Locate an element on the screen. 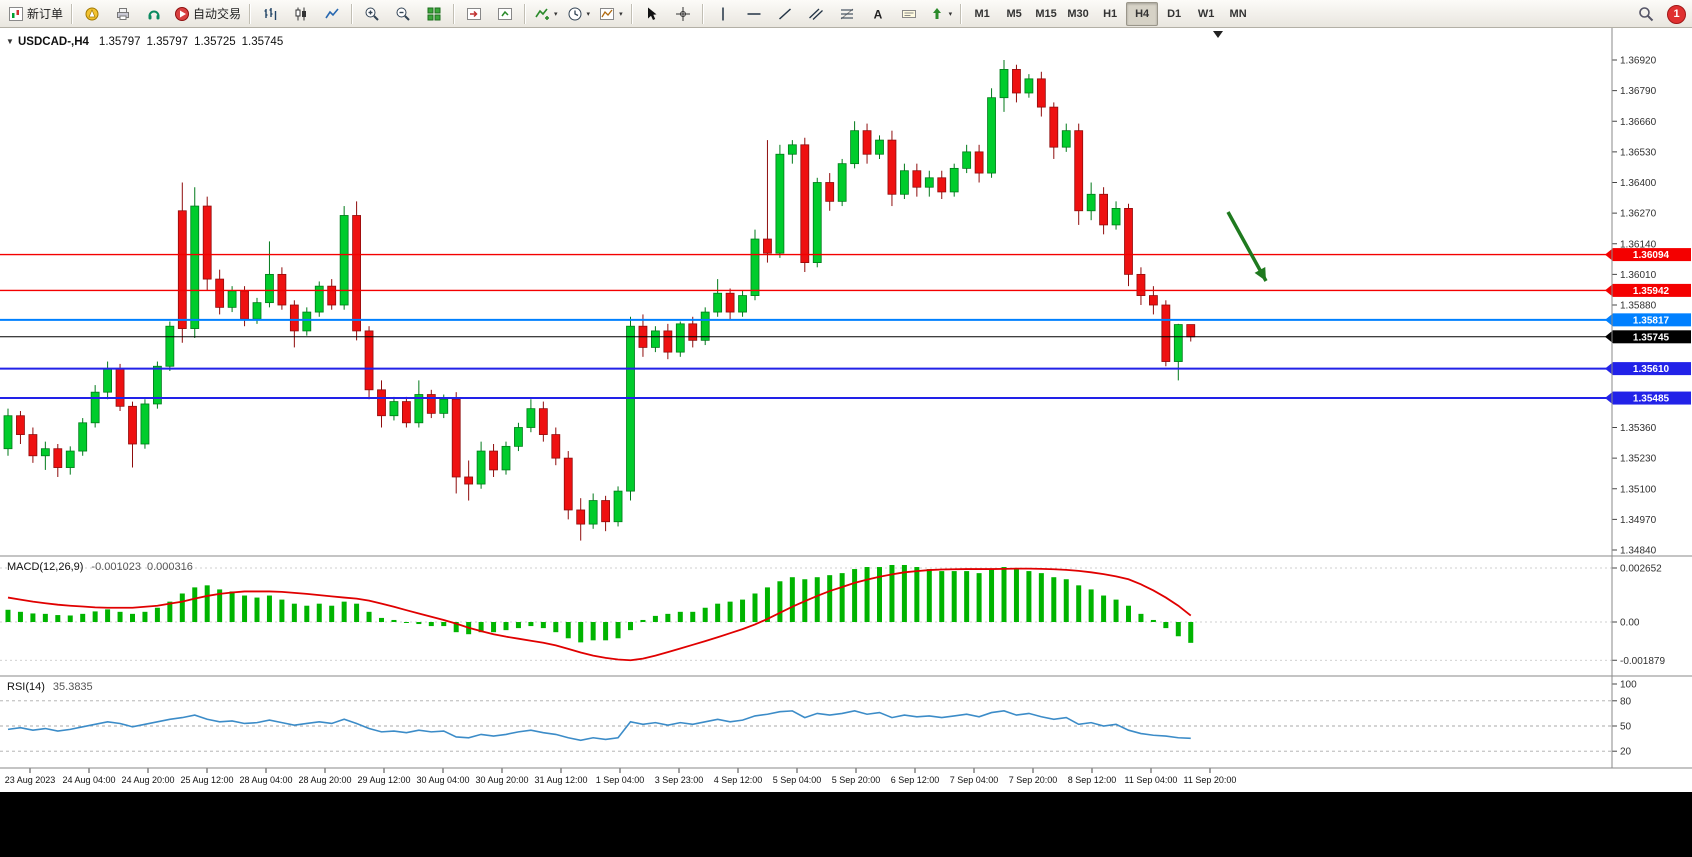  chart-shift-marker is located at coordinates (1218, 34).